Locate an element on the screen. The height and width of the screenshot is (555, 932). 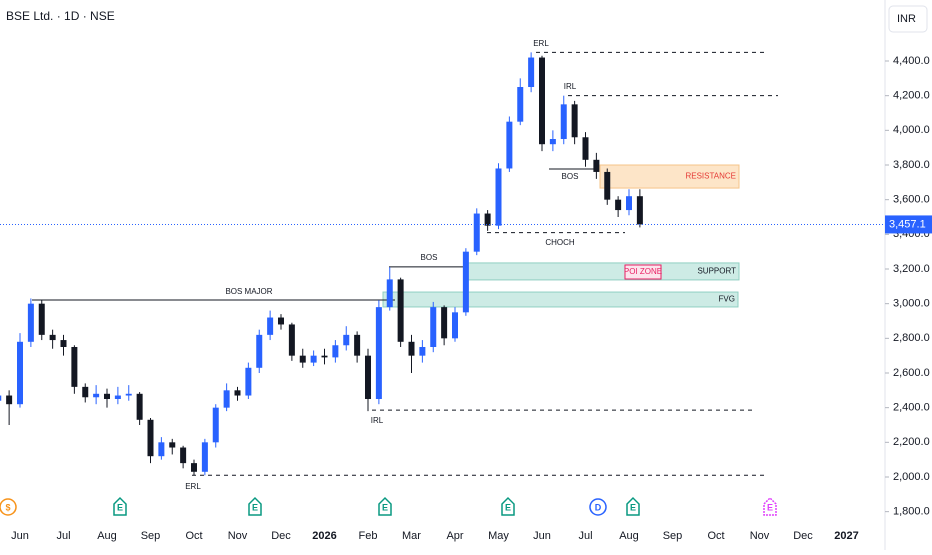
y-tick-label: 3,800.0 is located at coordinates (911, 165).